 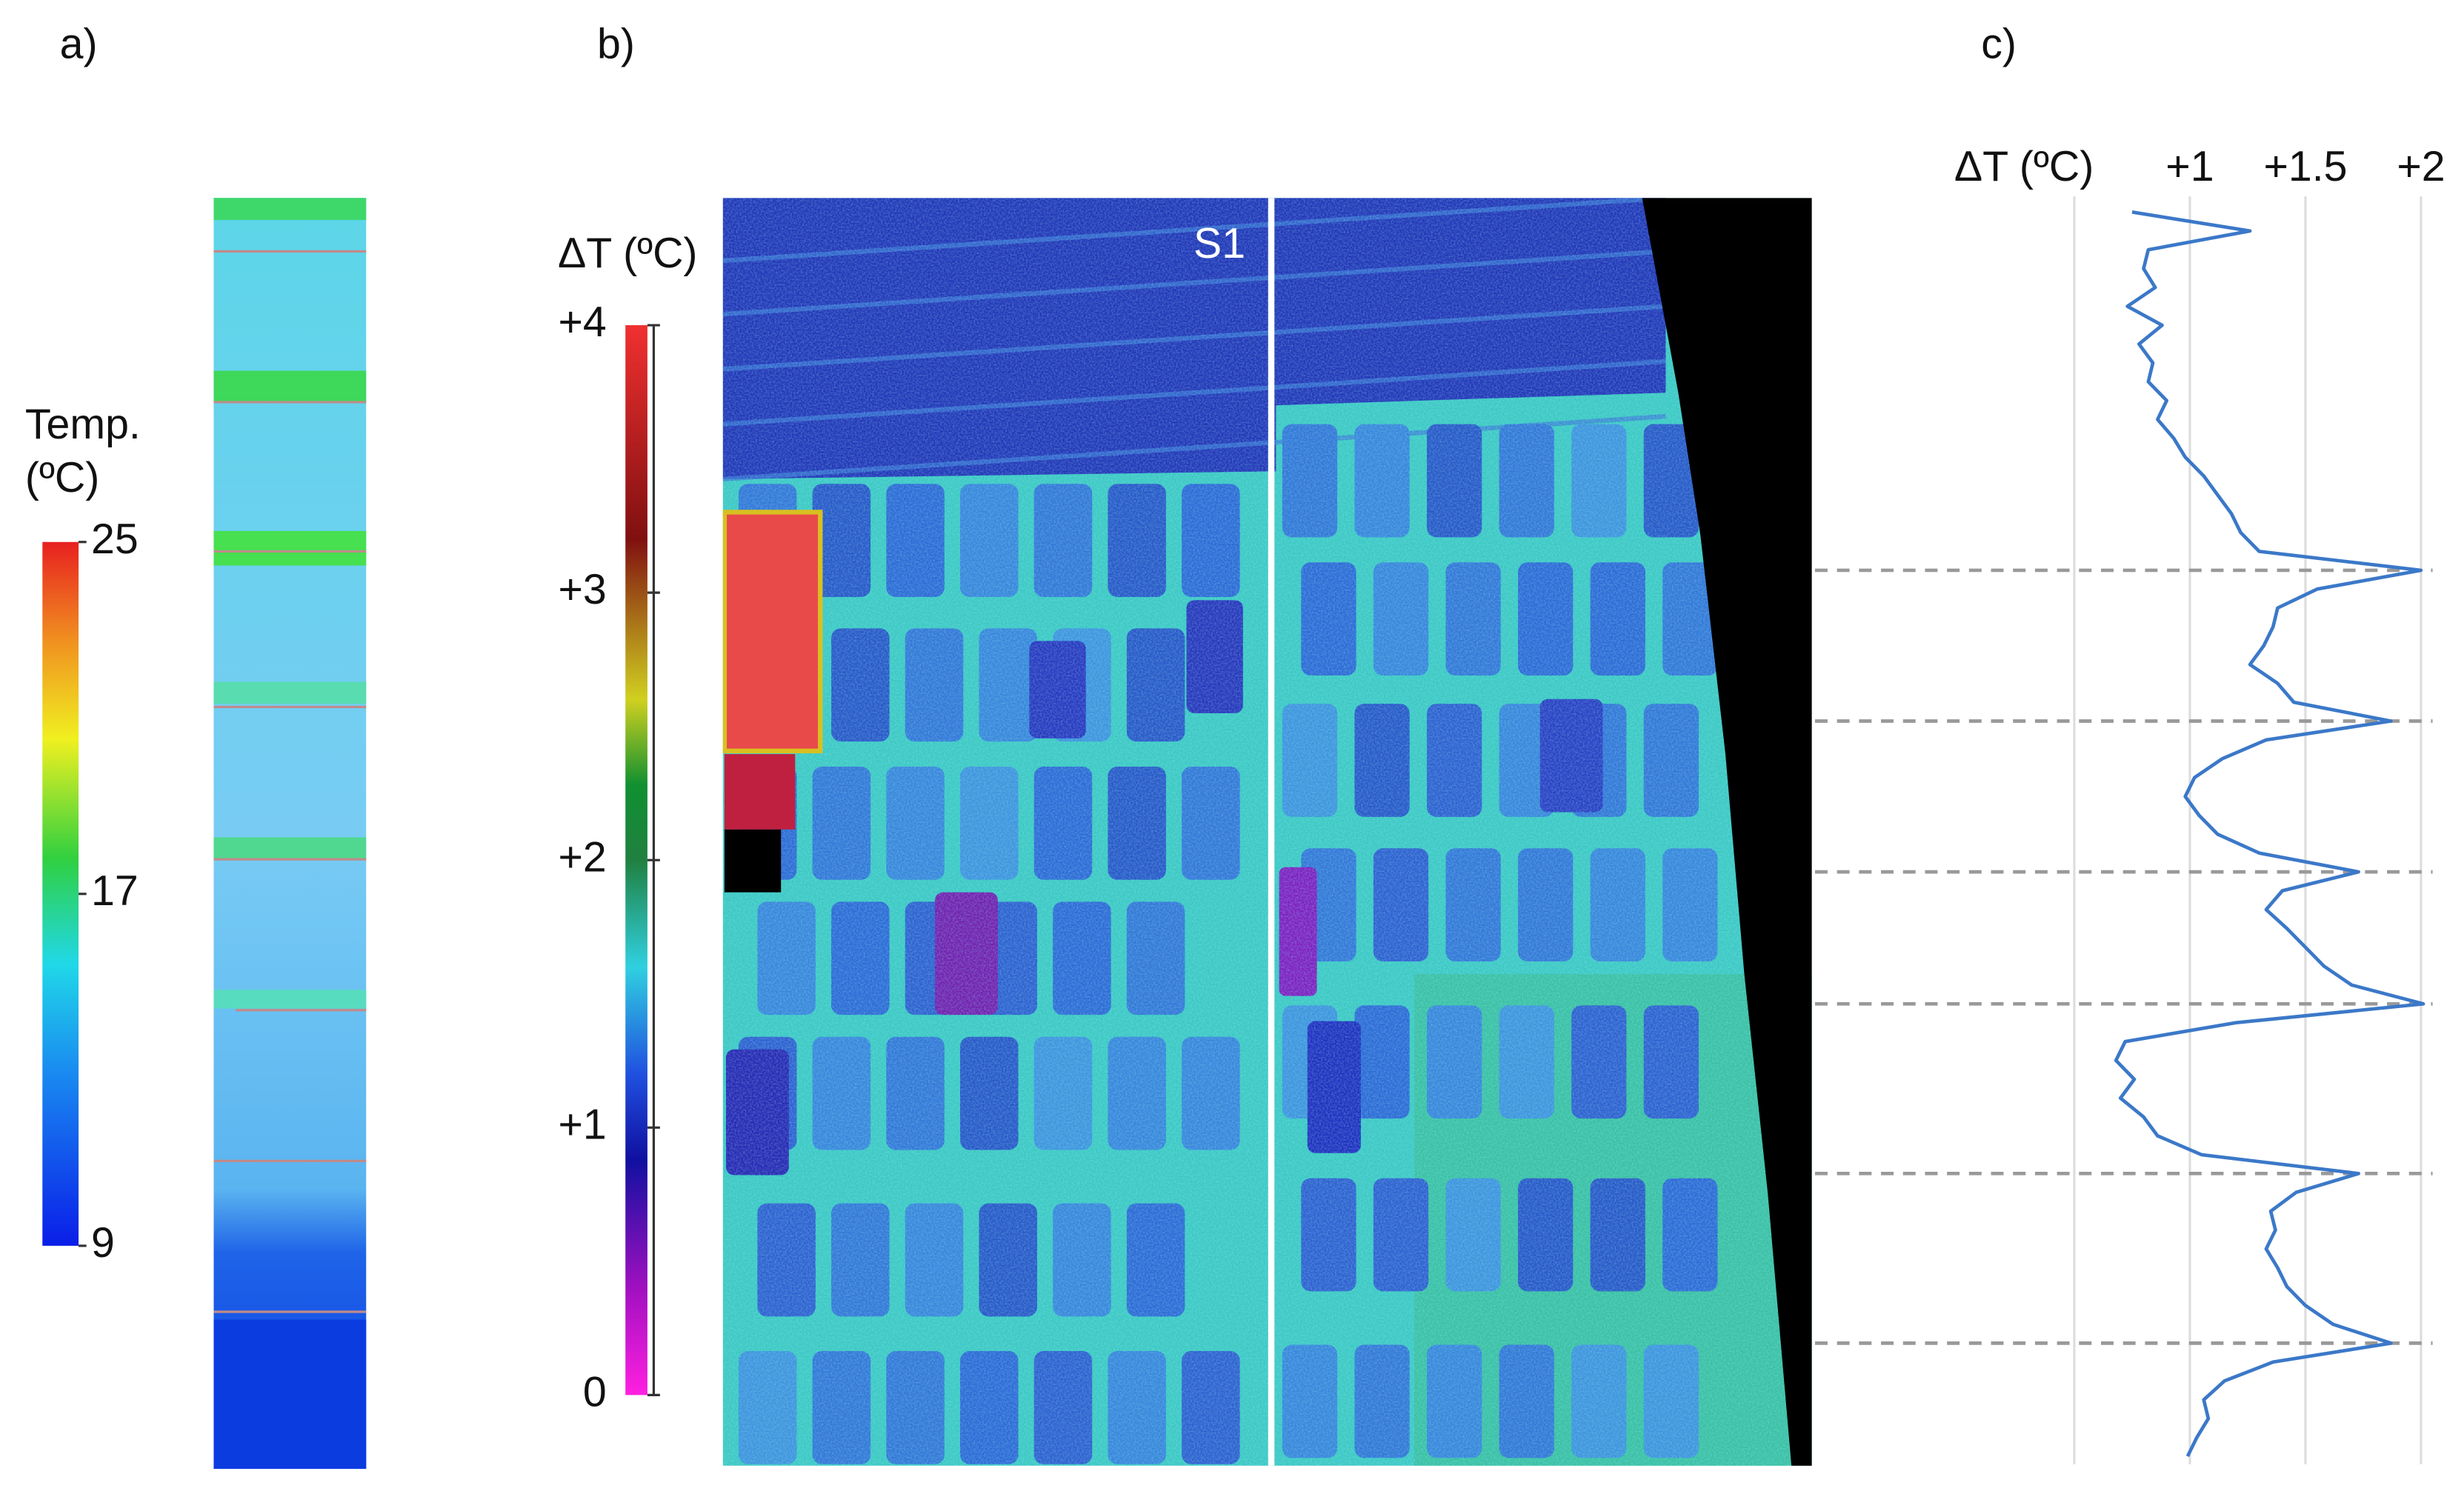 What do you see at coordinates (103, 1243) in the screenshot?
I see `tick-label: 9` at bounding box center [103, 1243].